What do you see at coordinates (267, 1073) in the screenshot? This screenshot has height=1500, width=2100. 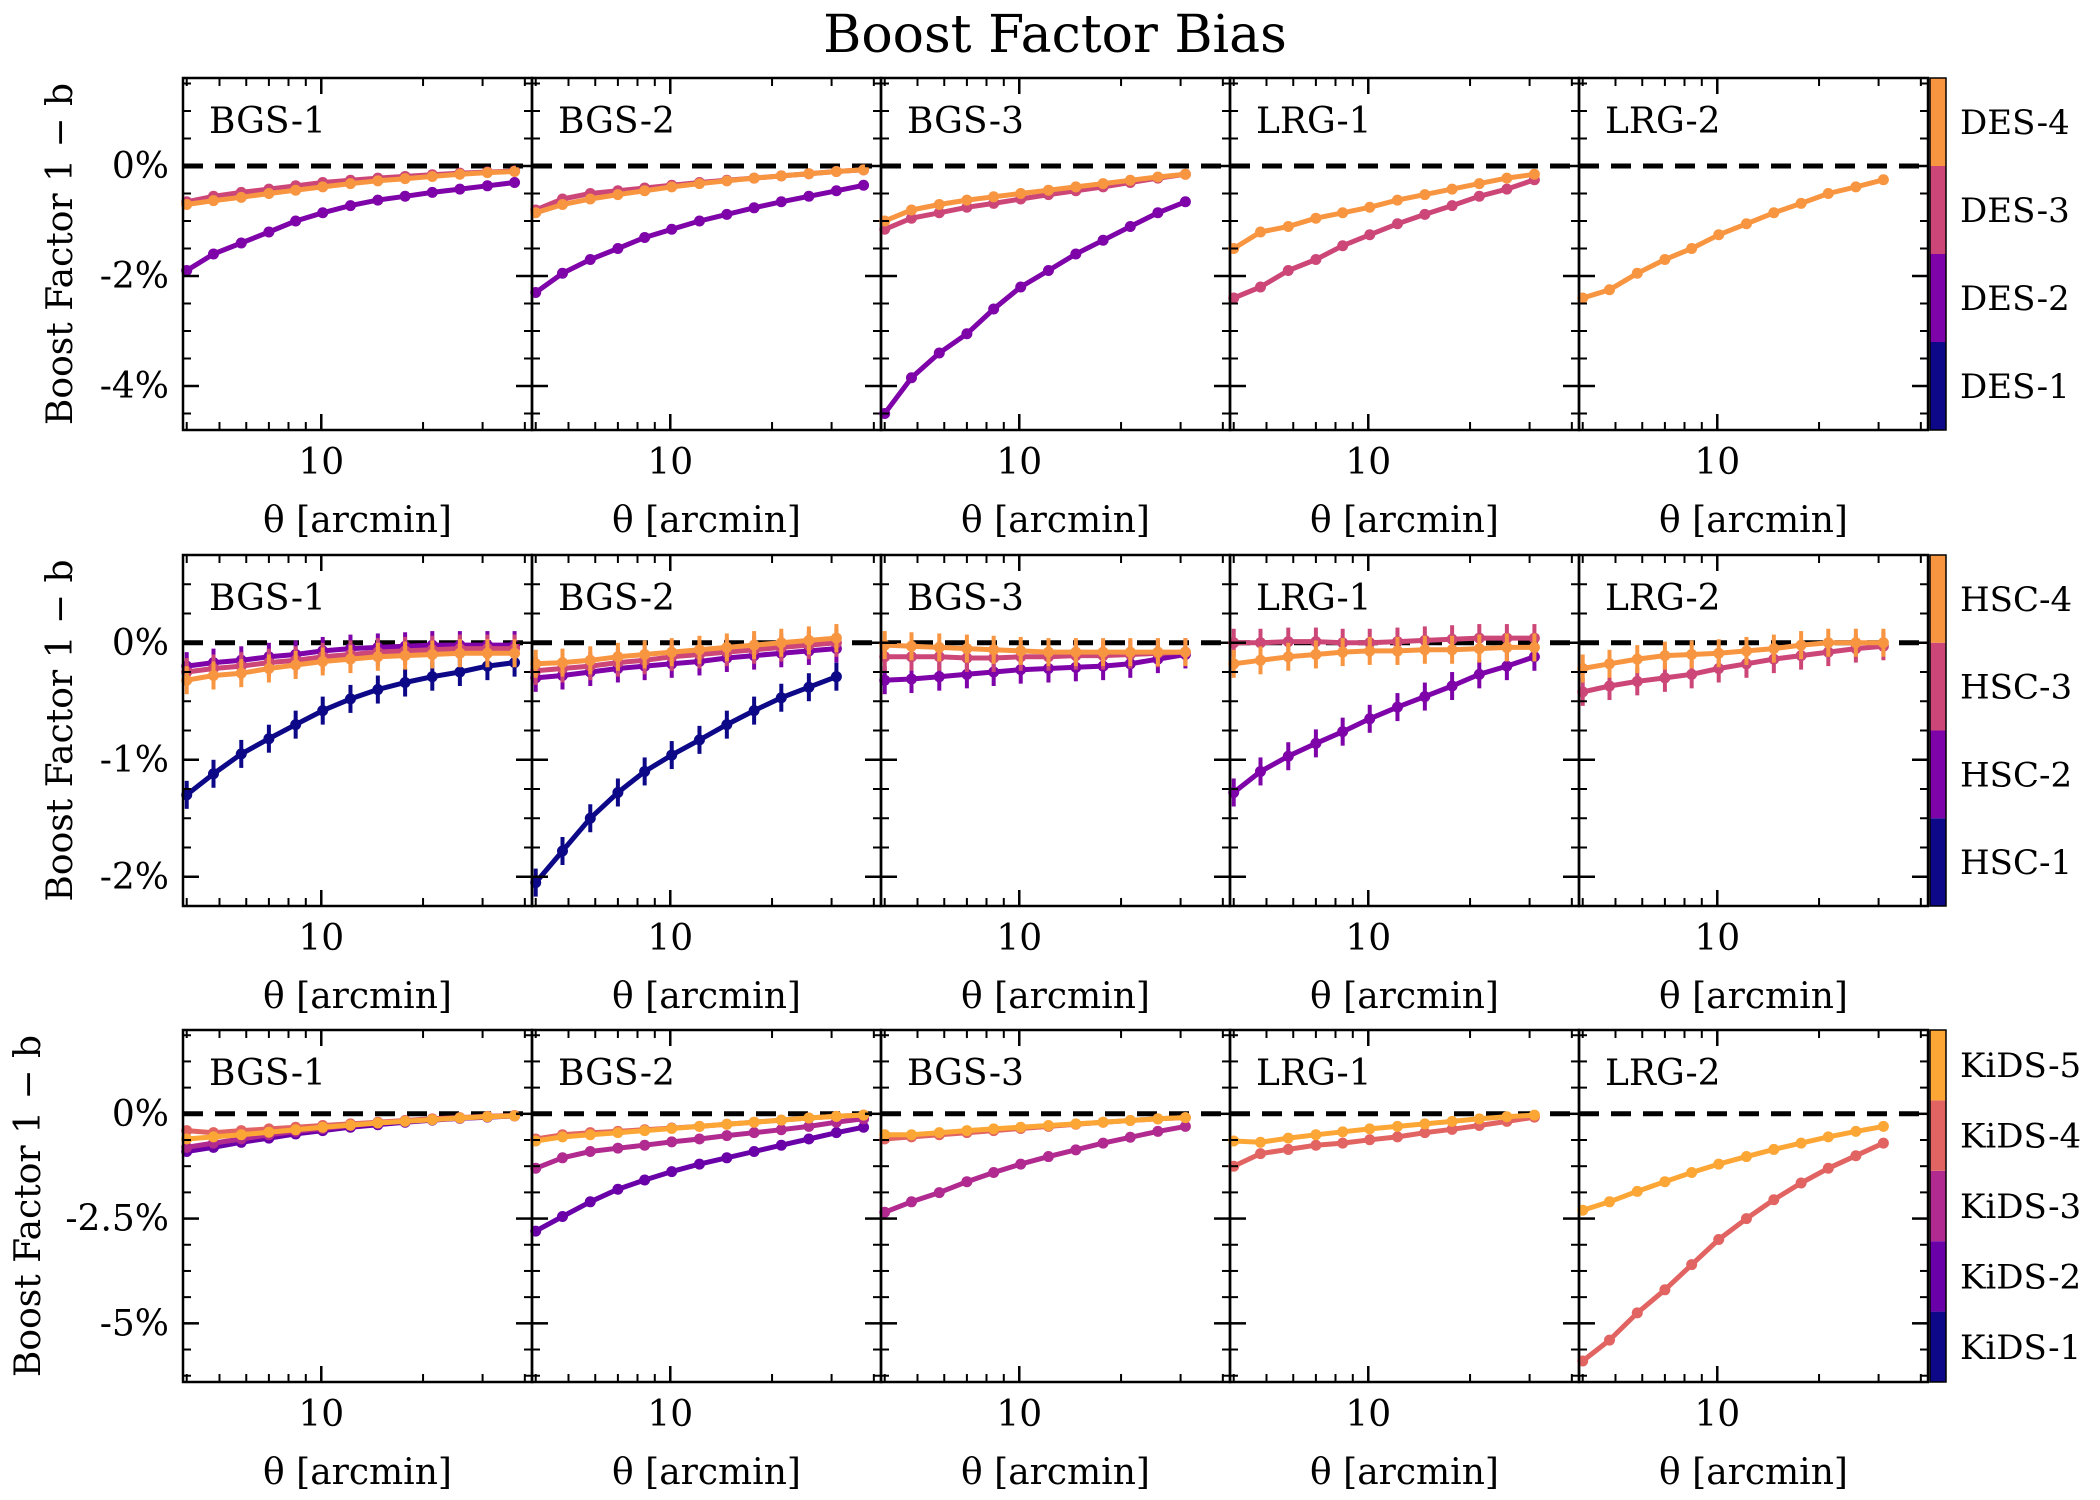 I see `panel-label: BGS-1` at bounding box center [267, 1073].